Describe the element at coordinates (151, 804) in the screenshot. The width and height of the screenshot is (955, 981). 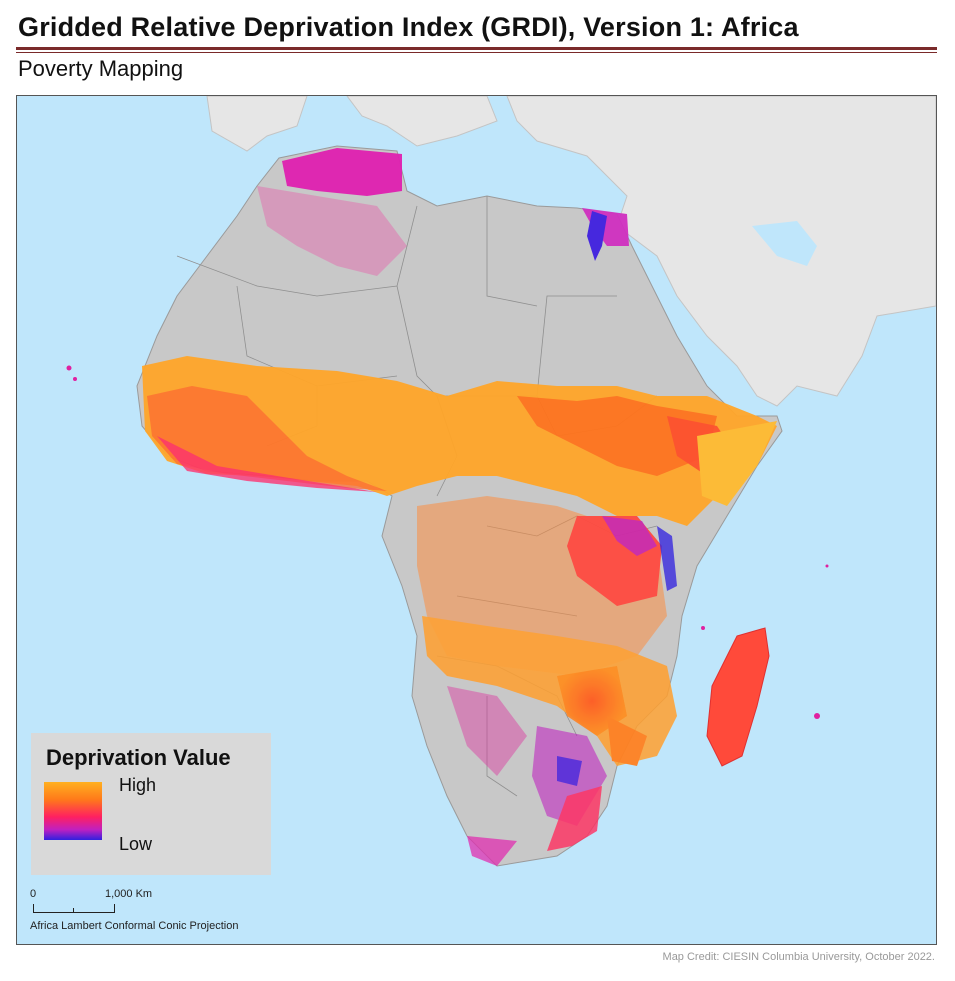
I see `legend-box: Deprivation Value High Low` at that location.